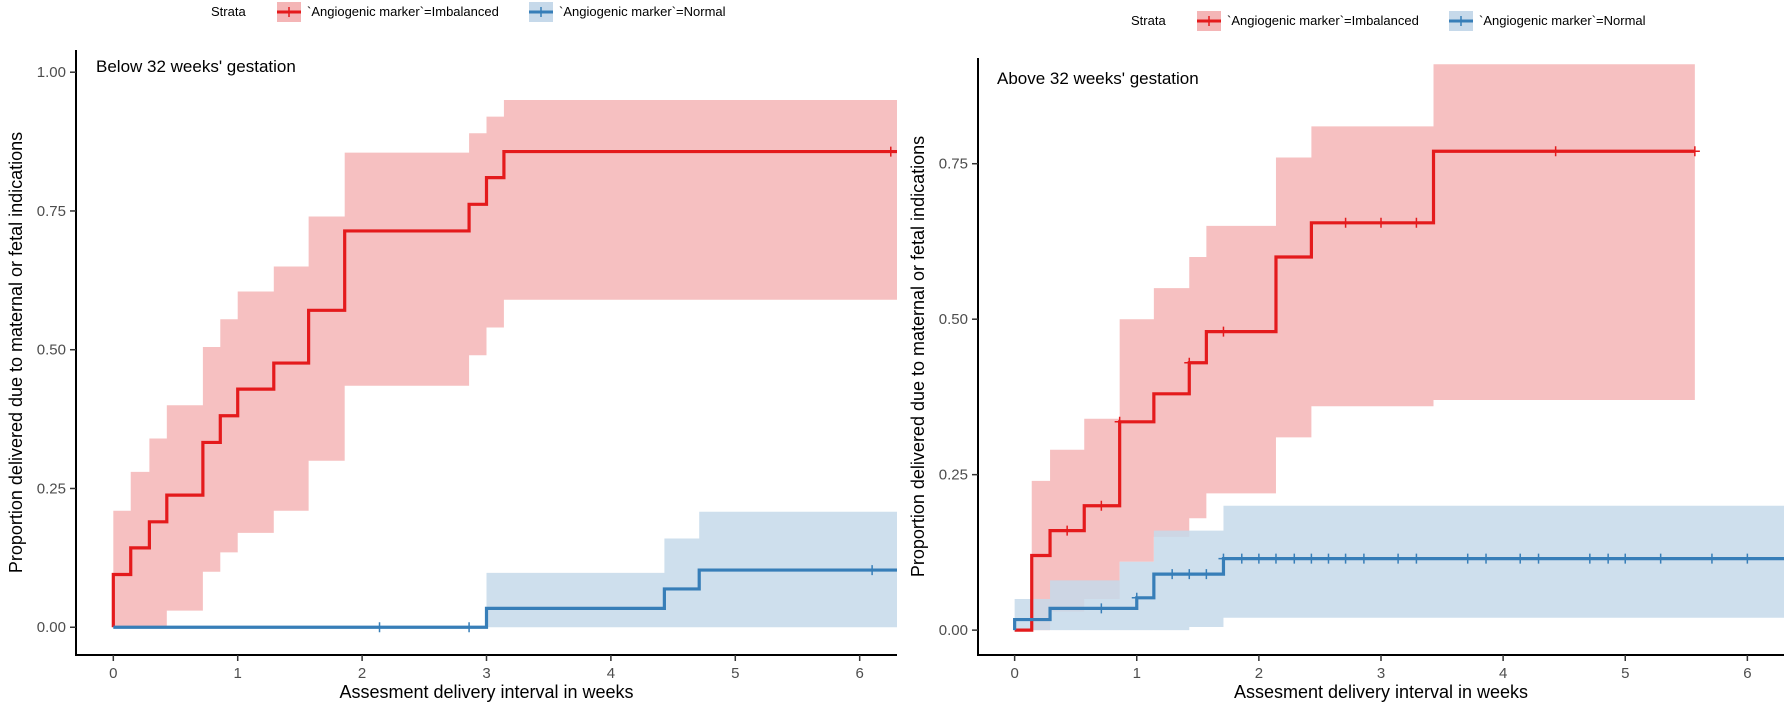 This screenshot has width=1784, height=703. What do you see at coordinates (196, 66) in the screenshot?
I see `panel-title: Below 32 weeks' gestation` at bounding box center [196, 66].